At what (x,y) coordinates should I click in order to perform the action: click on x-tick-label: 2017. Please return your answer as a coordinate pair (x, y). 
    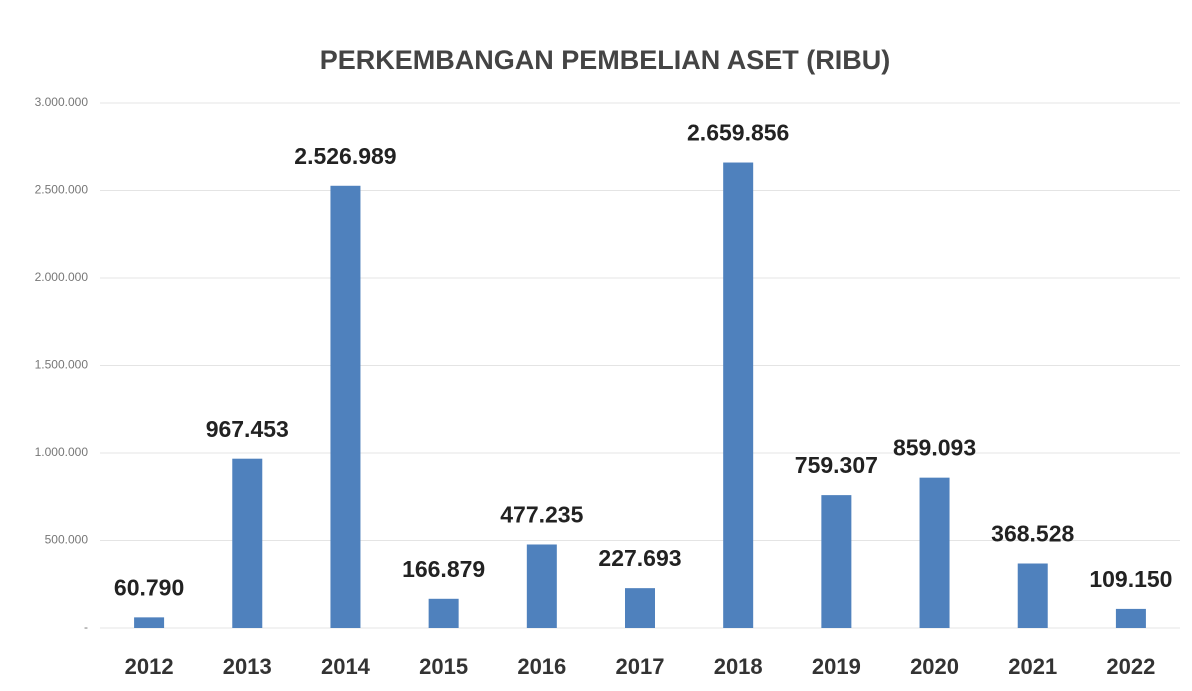
    Looking at the image, I should click on (640, 666).